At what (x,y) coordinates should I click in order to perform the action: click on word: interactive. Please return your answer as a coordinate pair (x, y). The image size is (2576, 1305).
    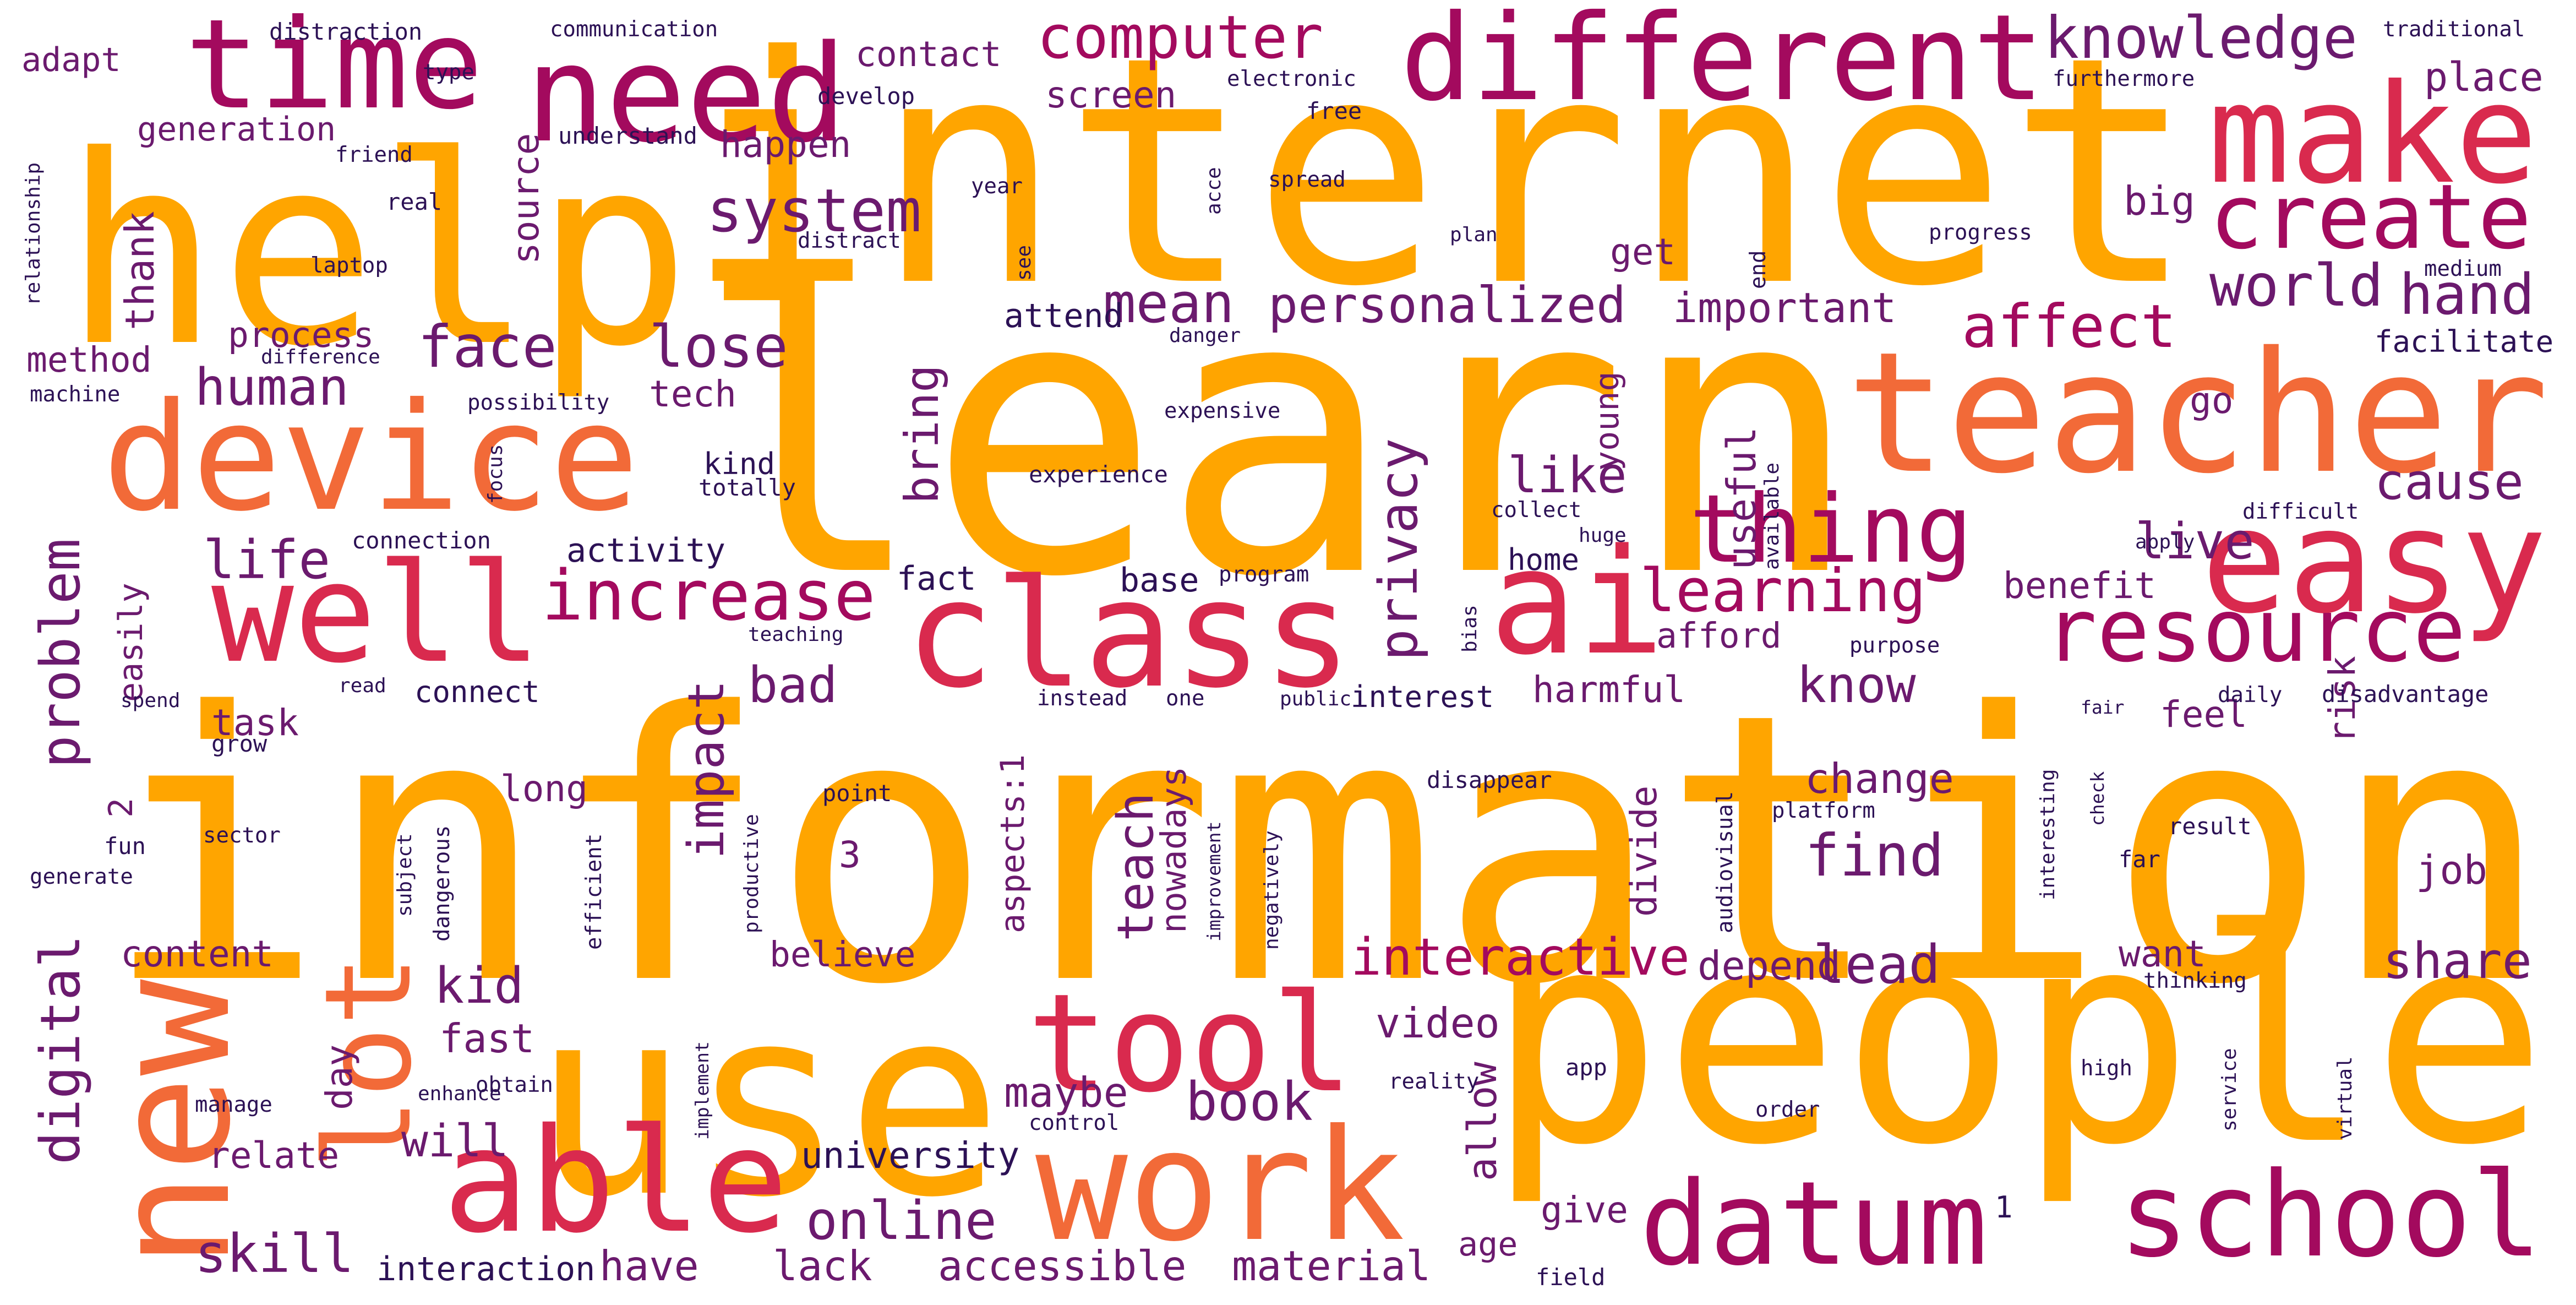
    Looking at the image, I should click on (1520, 957).